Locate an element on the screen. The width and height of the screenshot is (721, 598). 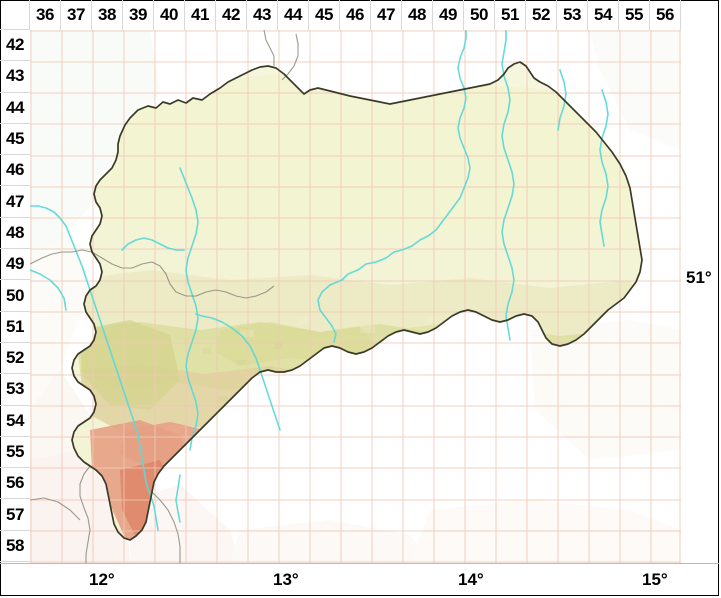
grid-column-label-41: 41 is located at coordinates (200, 15).